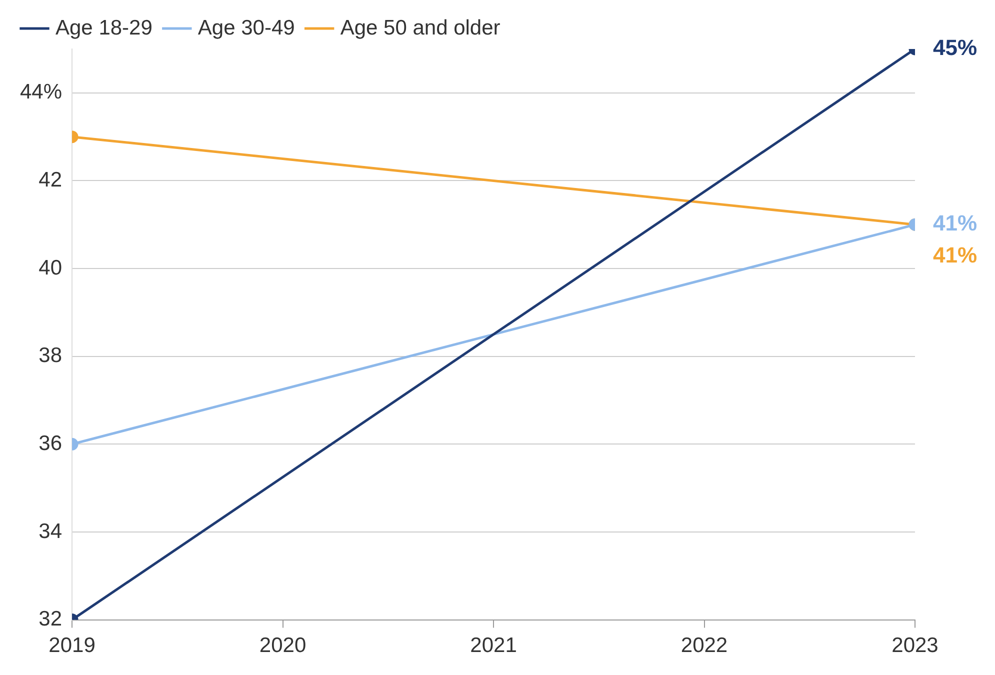  What do you see at coordinates (104, 28) in the screenshot?
I see `legend-label: Age 18-29` at bounding box center [104, 28].